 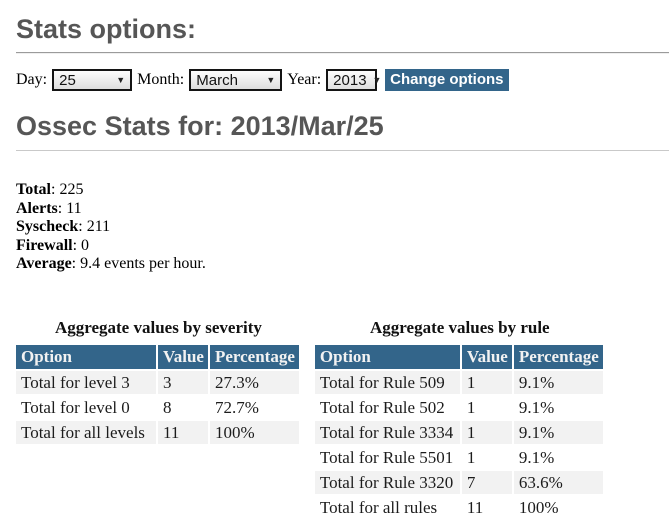 What do you see at coordinates (459, 507) in the screenshot?
I see `table-row: Total for all rules 11 100%` at bounding box center [459, 507].